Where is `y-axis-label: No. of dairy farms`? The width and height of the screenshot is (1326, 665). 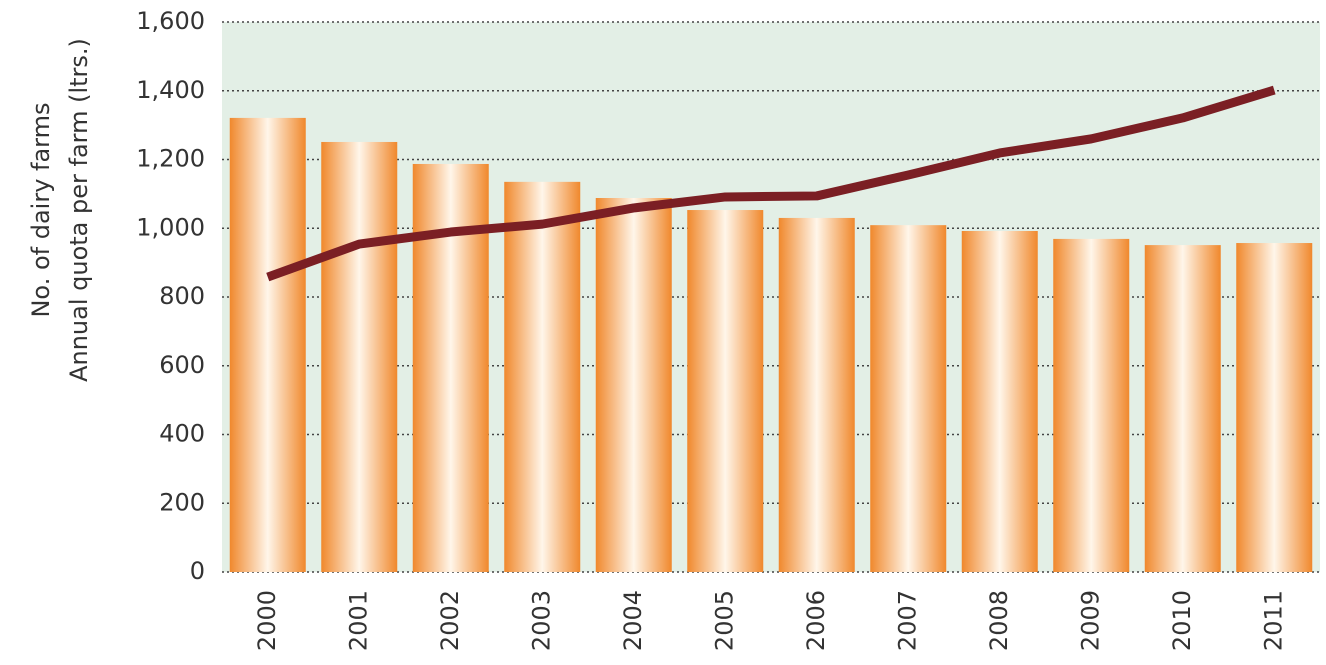 y-axis-label: No. of dairy farms is located at coordinates (41, 209).